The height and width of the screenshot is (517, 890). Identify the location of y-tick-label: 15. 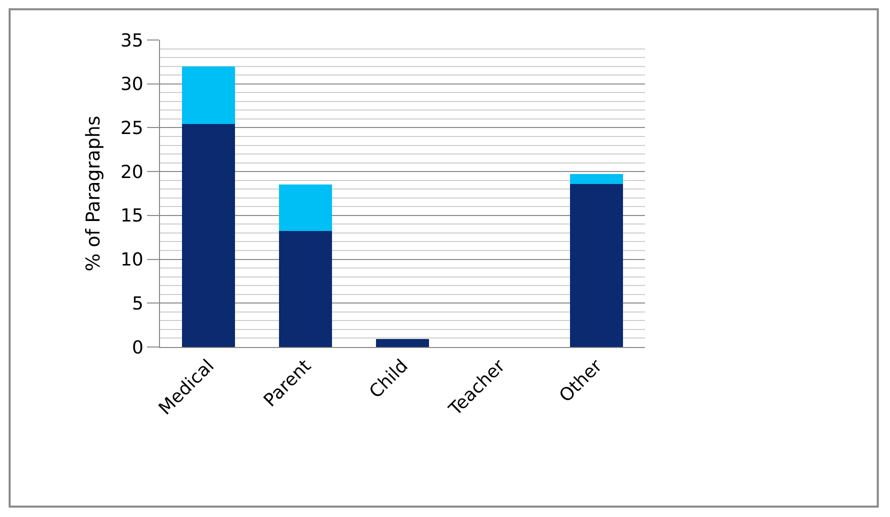
(132, 216).